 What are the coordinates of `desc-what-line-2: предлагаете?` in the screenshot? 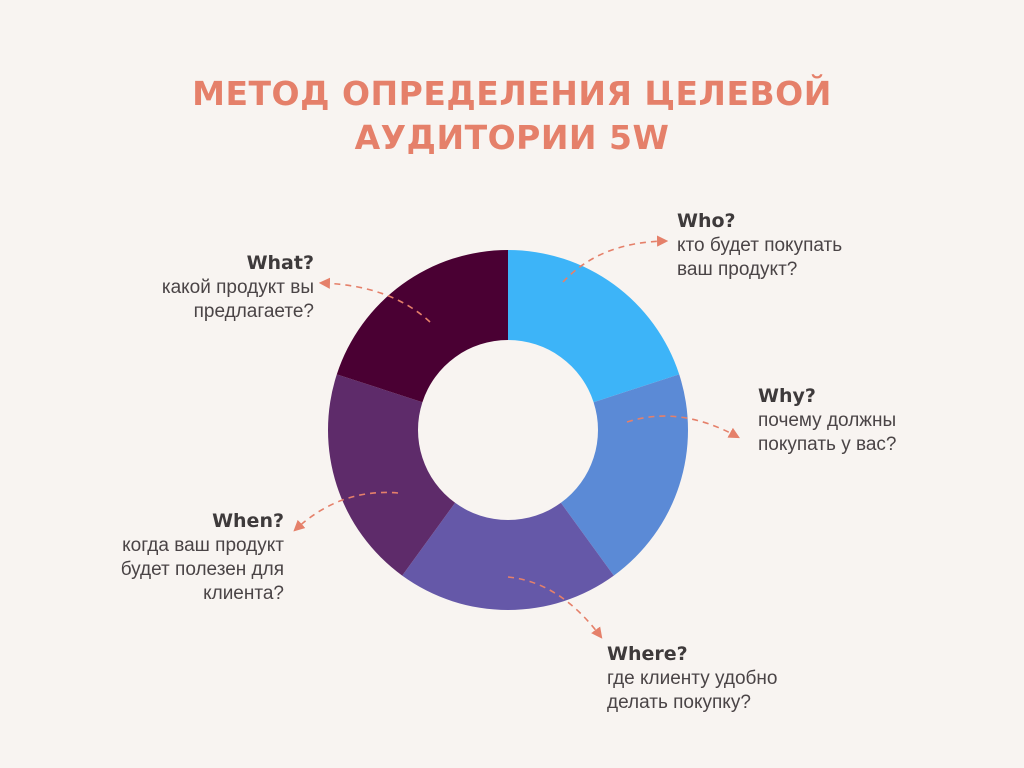 It's located at (253, 311).